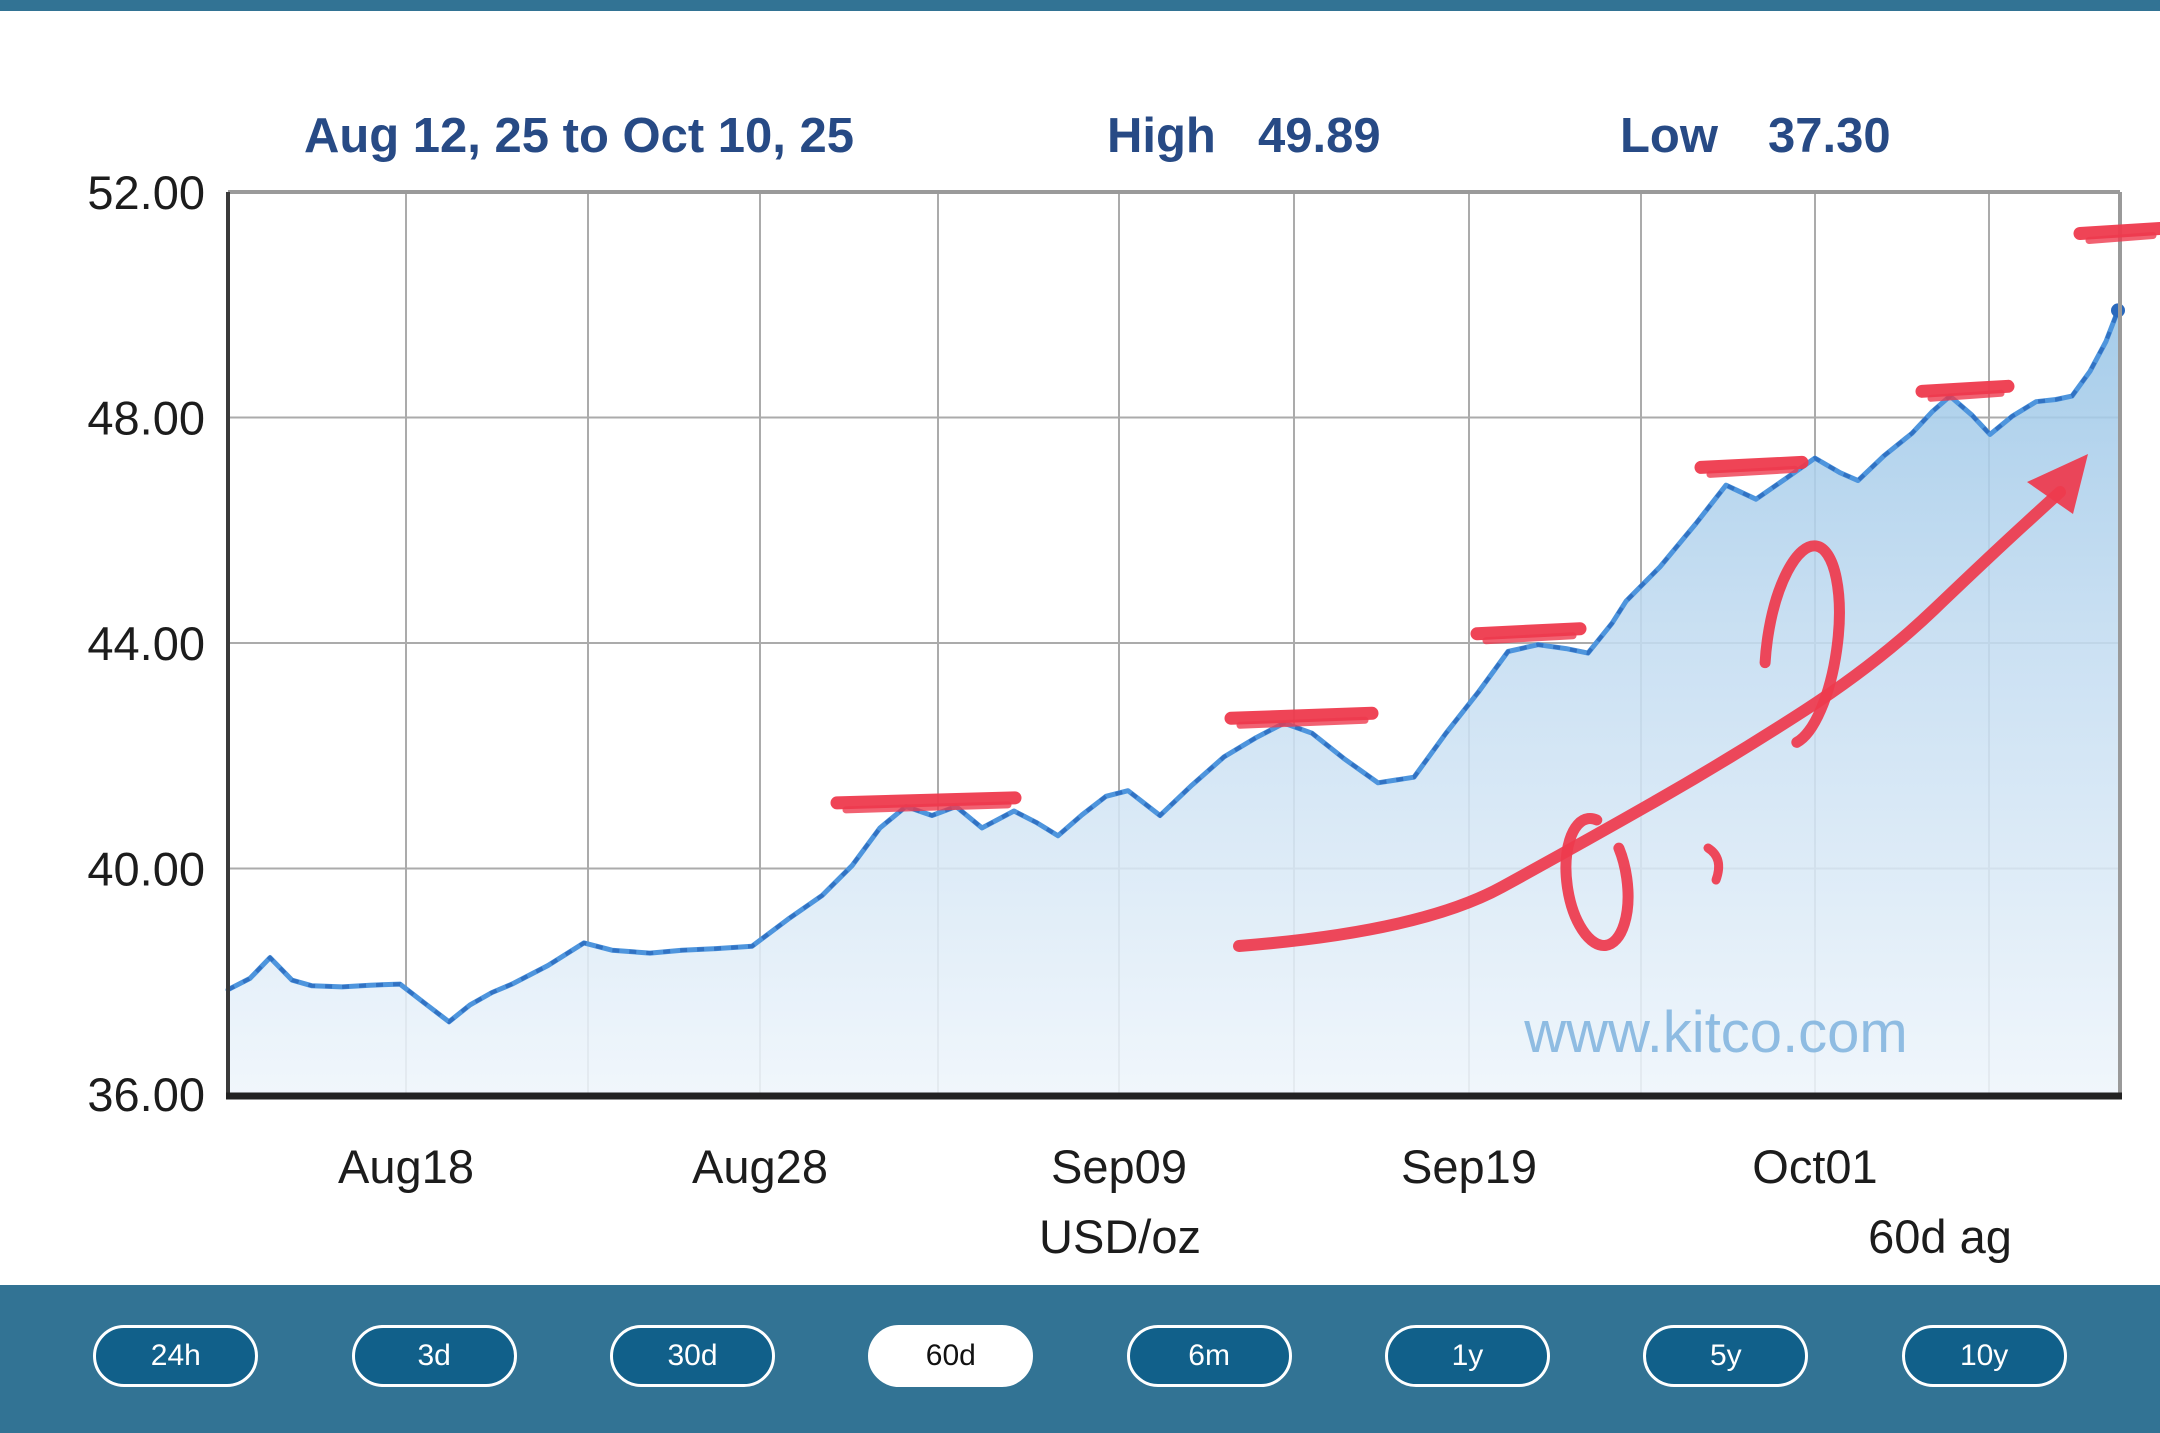  Describe the element at coordinates (692, 1356) in the screenshot. I see `range-button-30d: 30d` at that location.